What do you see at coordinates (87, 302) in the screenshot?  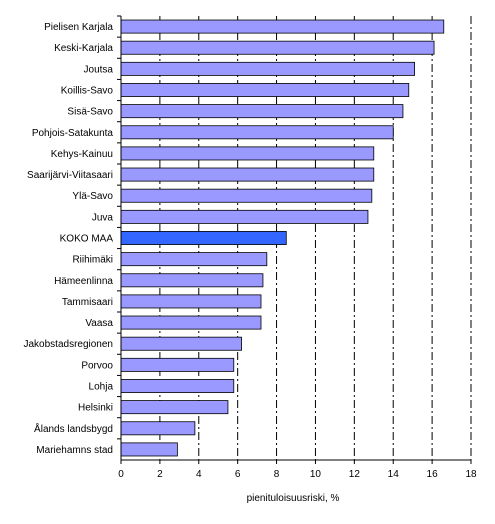 I see `category-label-13: Tammisaari` at bounding box center [87, 302].